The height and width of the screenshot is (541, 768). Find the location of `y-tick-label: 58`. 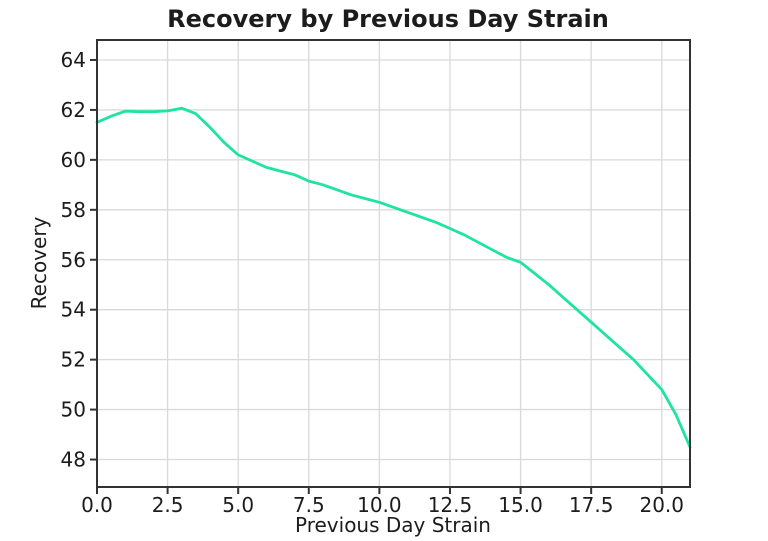

y-tick-label: 58 is located at coordinates (73, 210).